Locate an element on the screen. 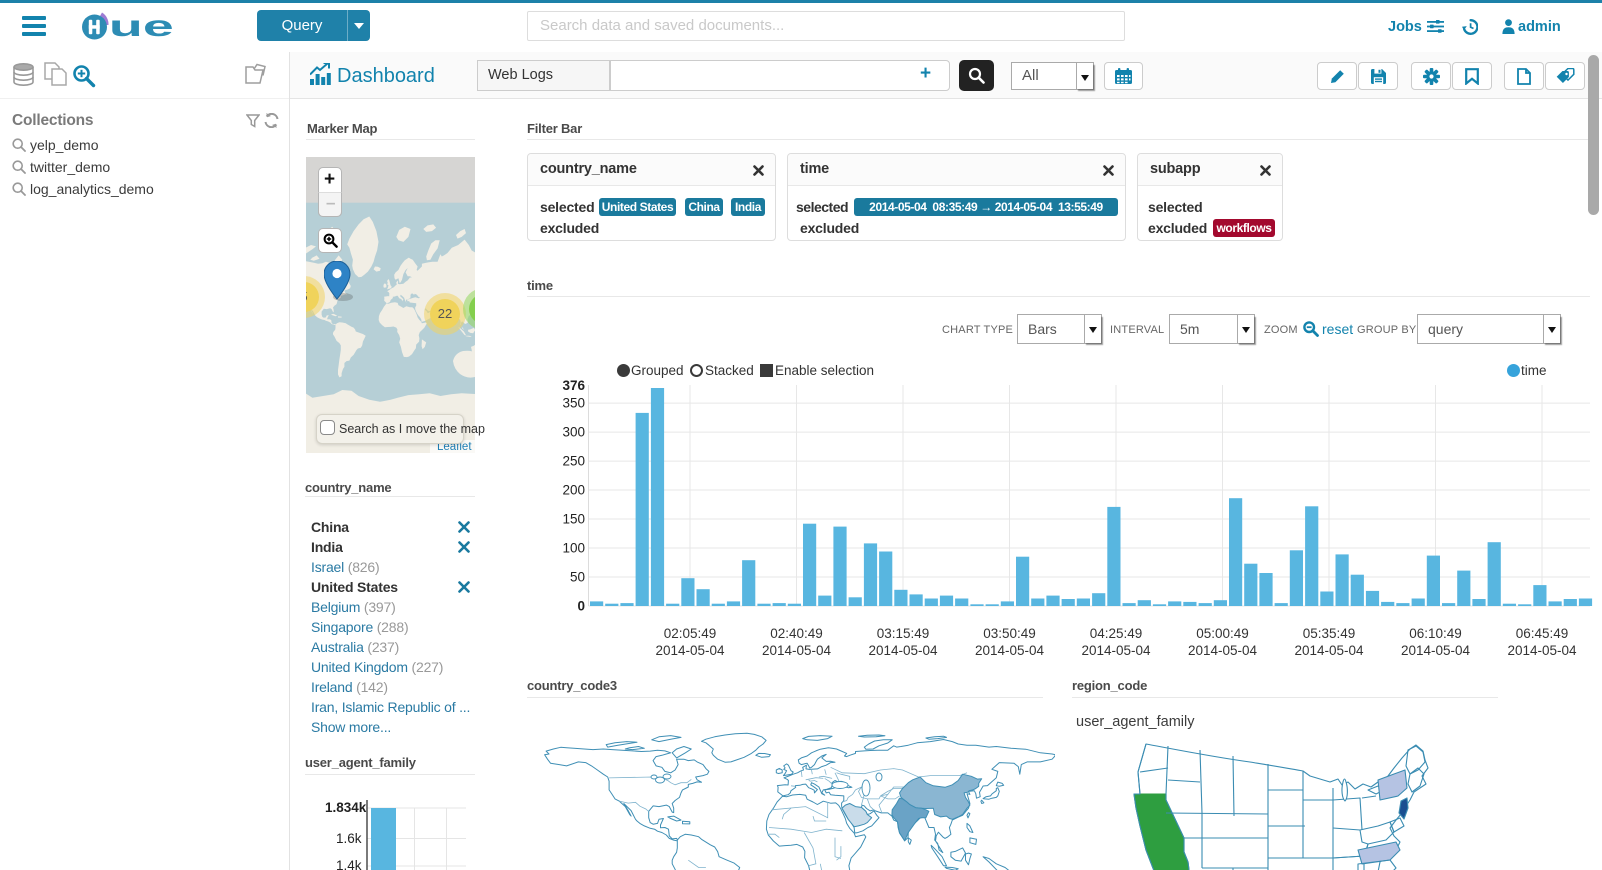 Image resolution: width=1602 pixels, height=870 pixels. svg-text: 03:50:49 is located at coordinates (1009, 633).